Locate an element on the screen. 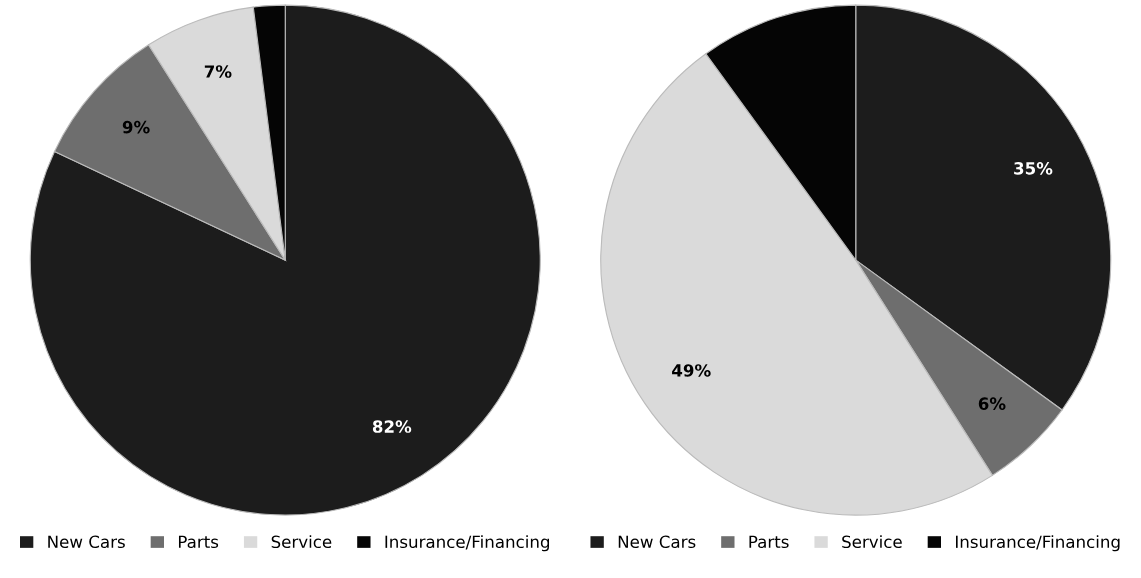 The height and width of the screenshot is (578, 1141). data-label: 7% is located at coordinates (218, 71).